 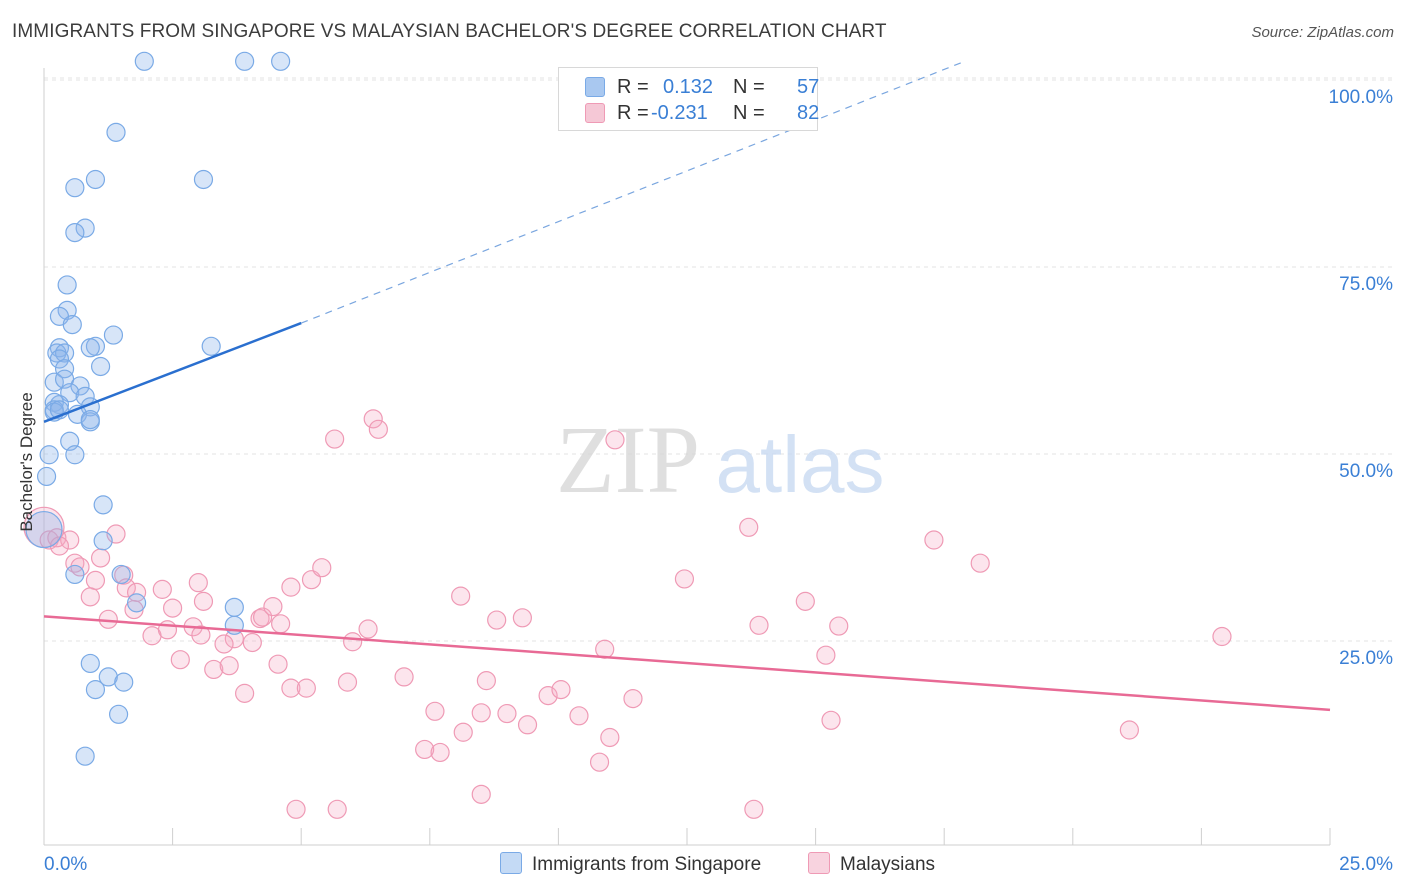 What do you see at coordinates (1361, 97) in the screenshot?
I see `y-tick-label-3: 100.0%` at bounding box center [1361, 97].